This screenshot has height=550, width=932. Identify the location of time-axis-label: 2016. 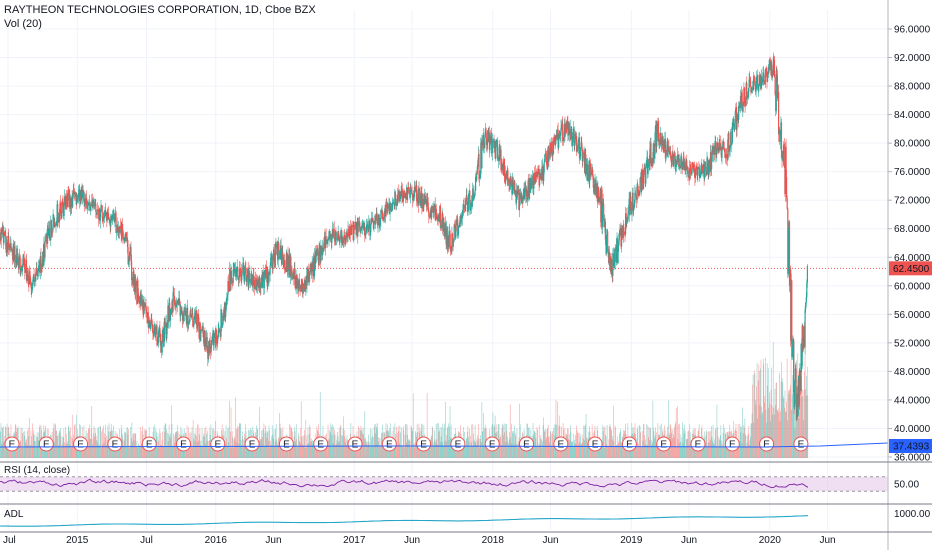
(216, 540).